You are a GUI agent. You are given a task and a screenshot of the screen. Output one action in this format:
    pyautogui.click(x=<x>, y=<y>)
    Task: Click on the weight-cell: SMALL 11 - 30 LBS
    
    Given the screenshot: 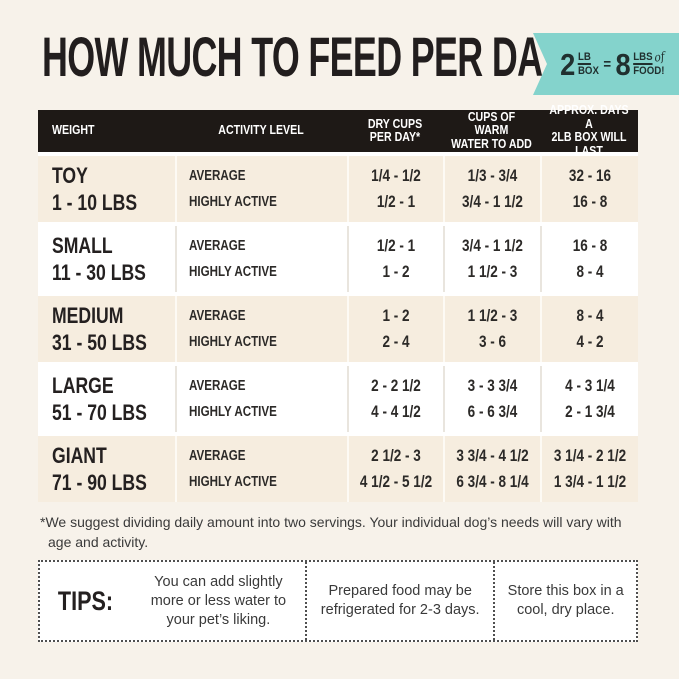 What is the action you would take?
    pyautogui.click(x=106, y=259)
    